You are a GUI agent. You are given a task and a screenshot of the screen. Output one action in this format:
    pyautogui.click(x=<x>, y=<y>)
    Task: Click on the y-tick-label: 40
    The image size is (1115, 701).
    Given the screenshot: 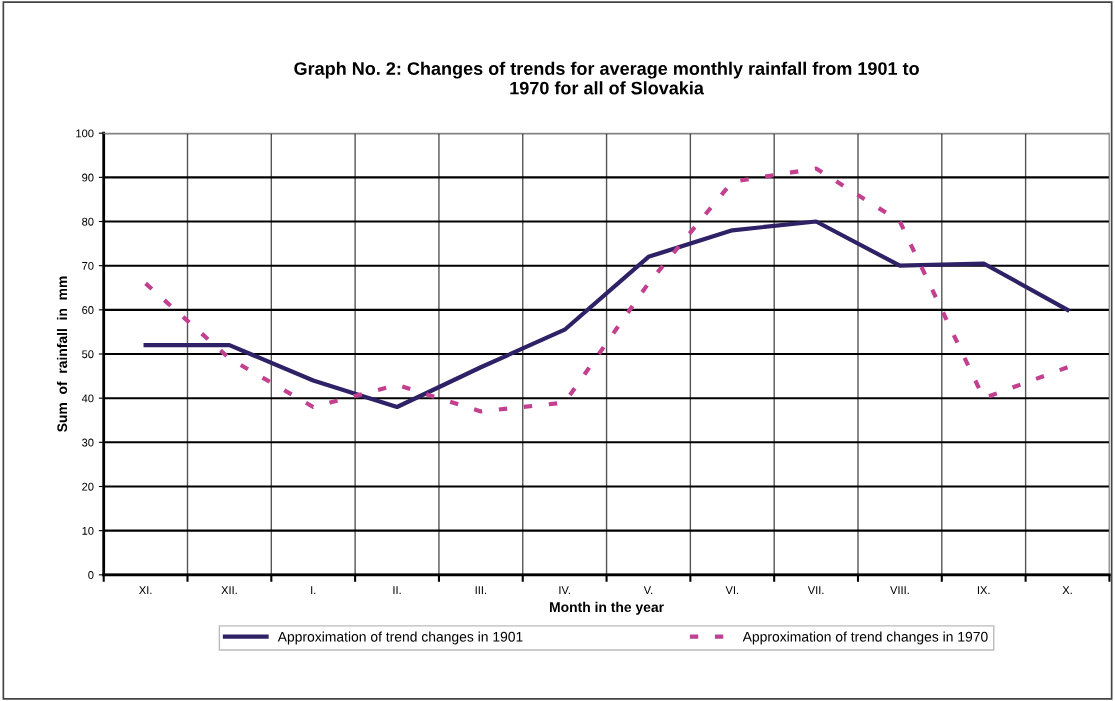 What is the action you would take?
    pyautogui.click(x=87, y=398)
    